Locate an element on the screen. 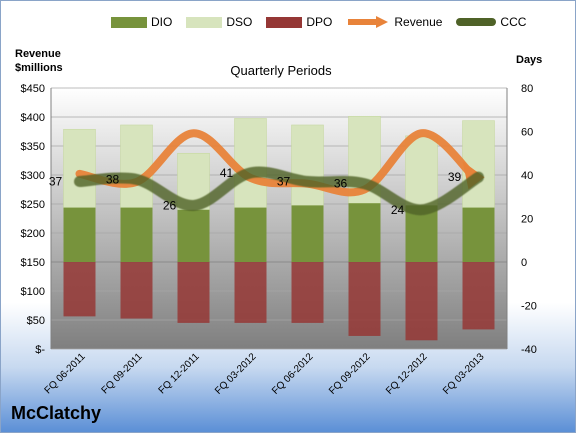 The image size is (576, 433). left-tick-label: $150 is located at coordinates (33, 263).